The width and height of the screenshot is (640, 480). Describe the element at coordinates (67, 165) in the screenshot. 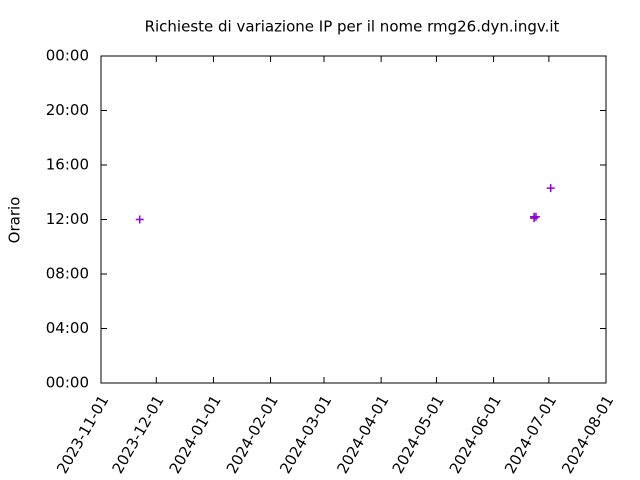

I see `y-tick-label: 16:00` at that location.